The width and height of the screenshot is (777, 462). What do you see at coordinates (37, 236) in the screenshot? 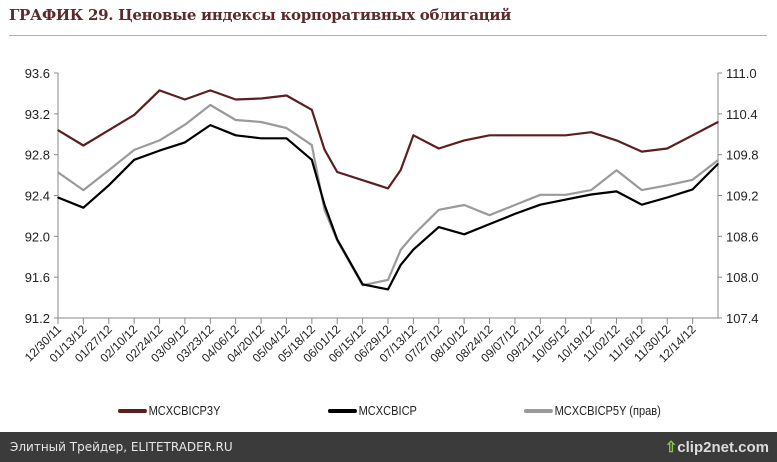
I see `y-left-tick-label: 92.0` at bounding box center [37, 236].